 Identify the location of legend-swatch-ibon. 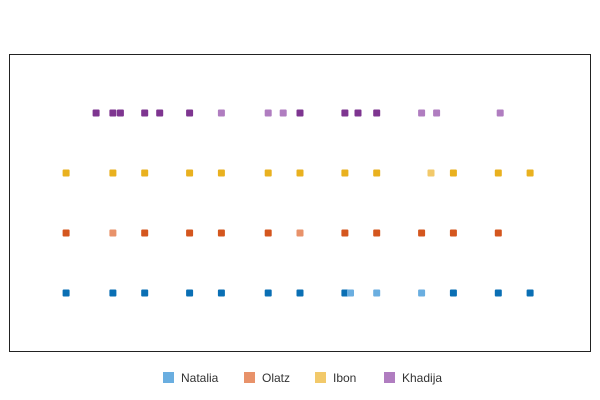
(320, 377).